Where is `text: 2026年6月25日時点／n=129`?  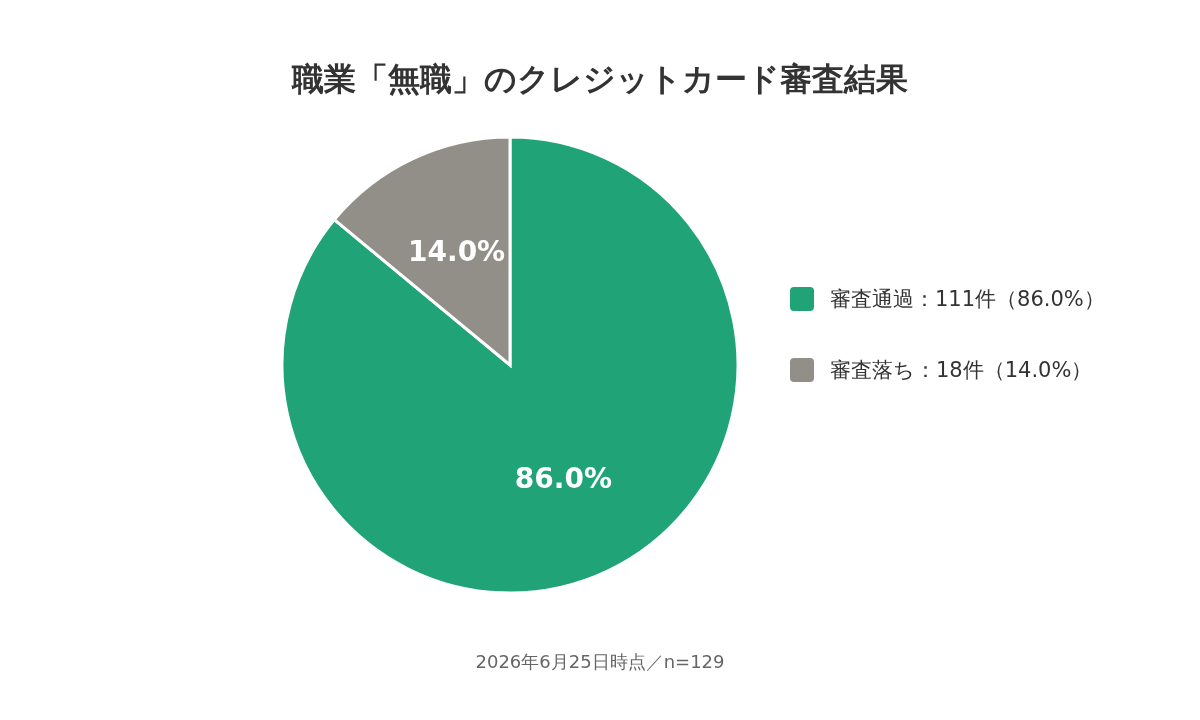
text: 2026年6月25日時点／n=129 is located at coordinates (600, 662).